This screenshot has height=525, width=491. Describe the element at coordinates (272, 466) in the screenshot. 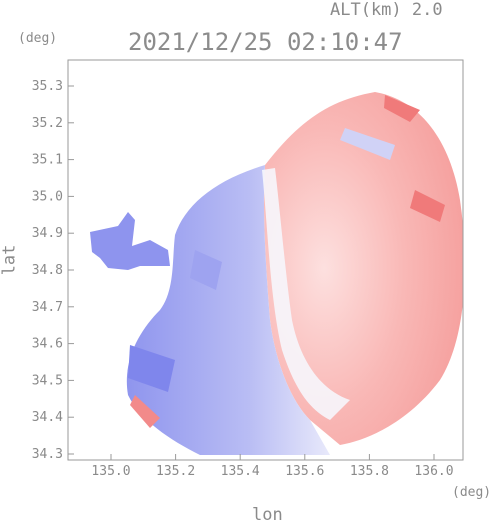

I see `x-axis-ticks: 135.0 135.2 135.4 135.6 135.8 136.0` at that location.